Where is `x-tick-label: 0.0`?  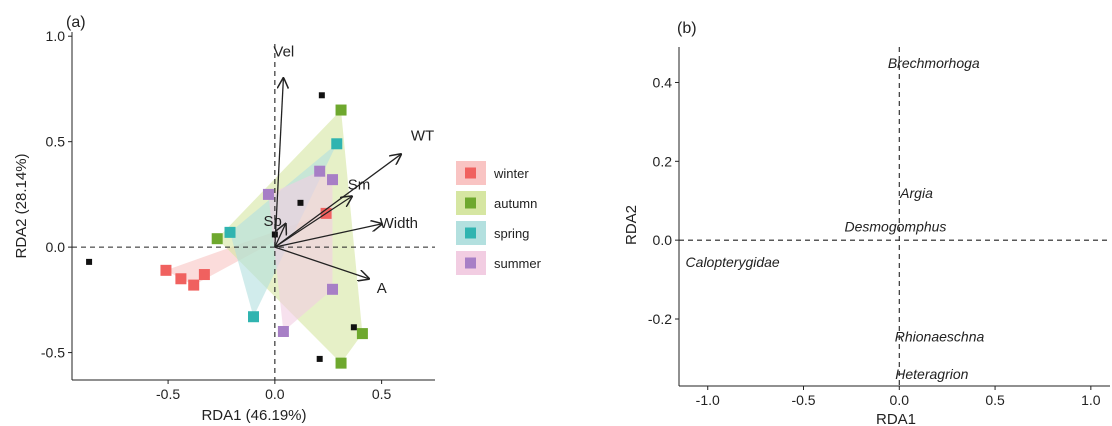 x-tick-label: 0.0 is located at coordinates (275, 394).